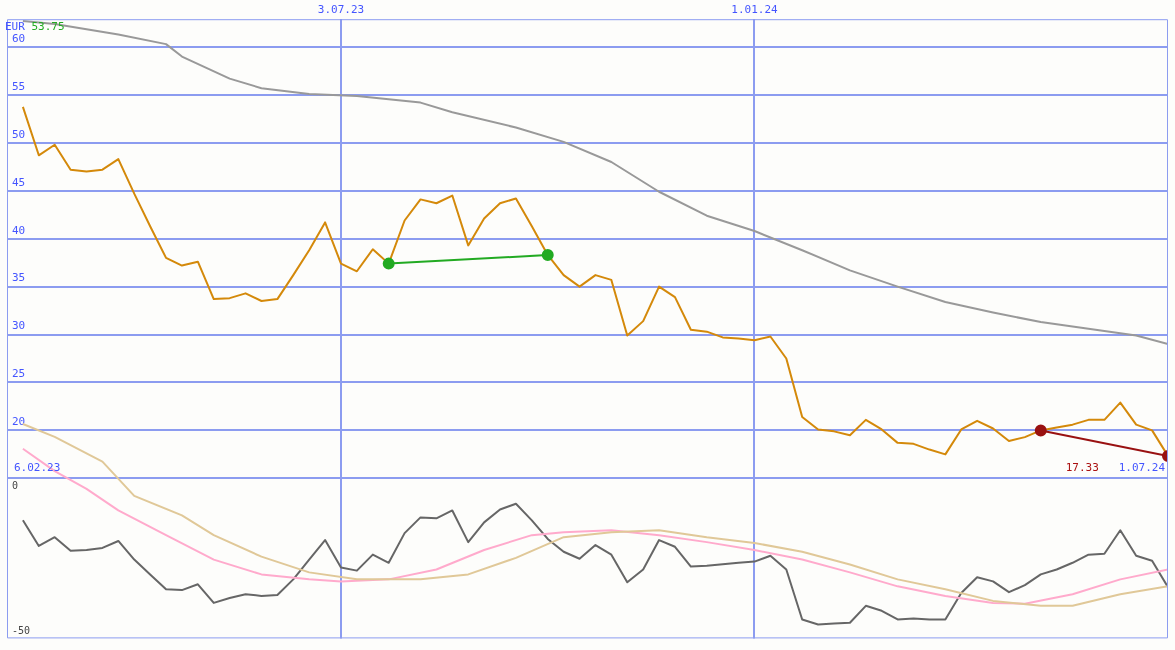 The width and height of the screenshot is (1175, 650). Describe the element at coordinates (755, 10) in the screenshot. I see `x-tick-label: 1.01.24` at that location.